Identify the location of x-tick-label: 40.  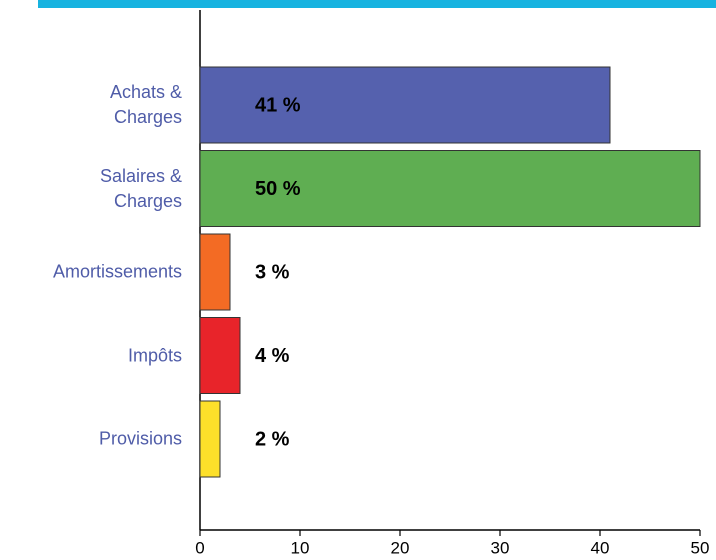
(600, 547).